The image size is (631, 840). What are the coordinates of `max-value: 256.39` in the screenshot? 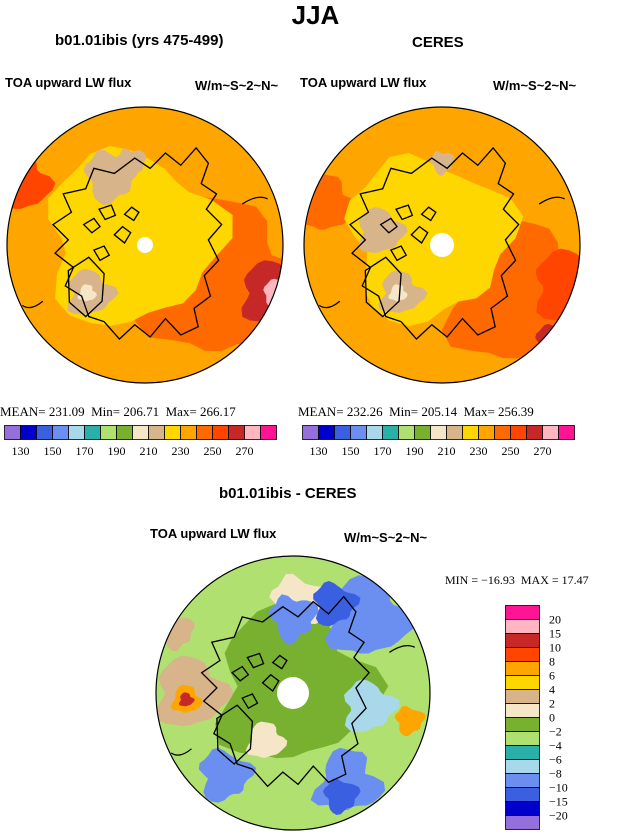 It's located at (516, 411).